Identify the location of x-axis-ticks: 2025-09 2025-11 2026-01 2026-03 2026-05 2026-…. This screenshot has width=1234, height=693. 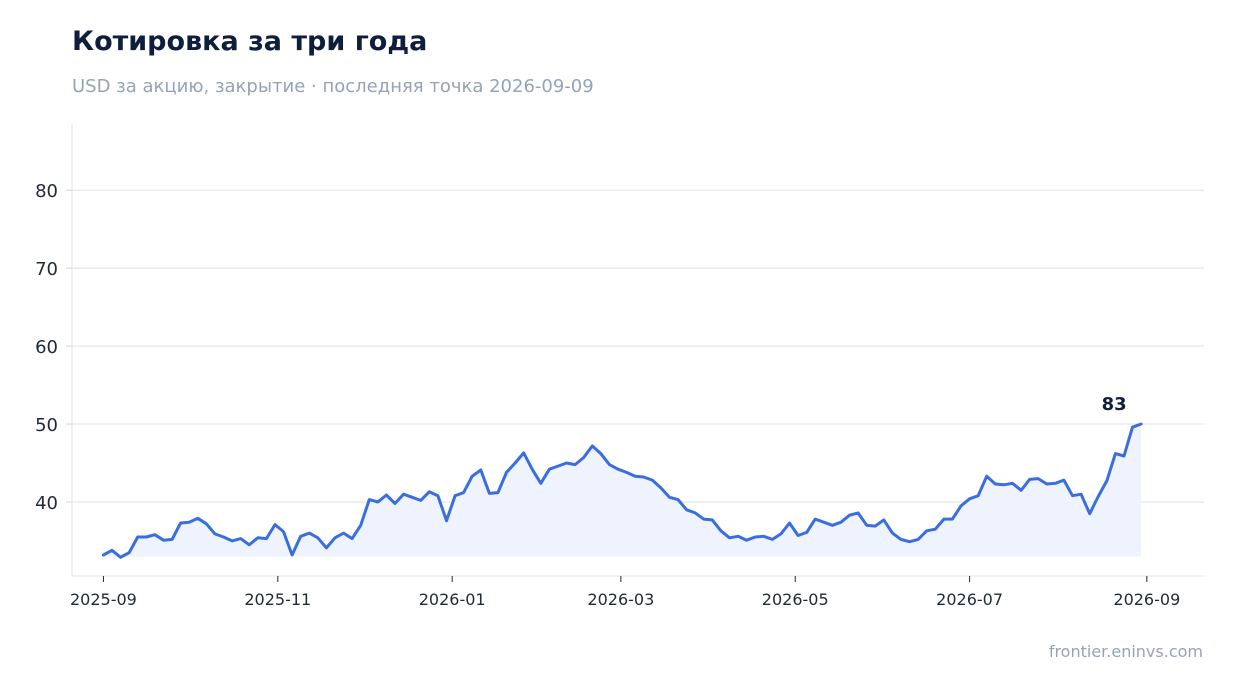
(625, 592).